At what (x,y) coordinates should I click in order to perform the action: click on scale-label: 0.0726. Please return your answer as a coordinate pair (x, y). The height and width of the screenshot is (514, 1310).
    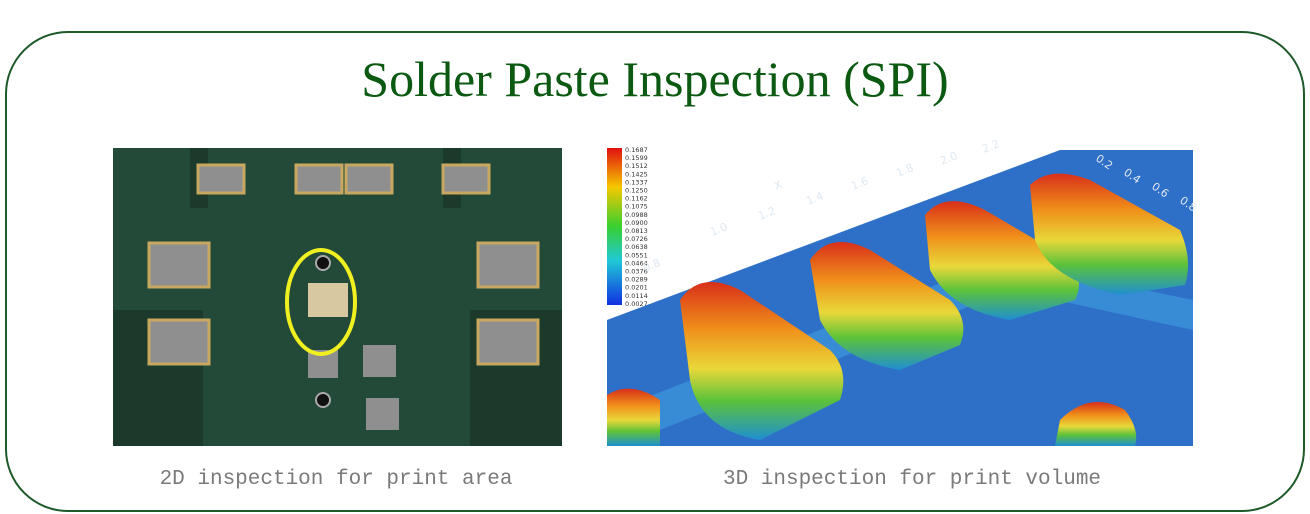
    Looking at the image, I should click on (636, 239).